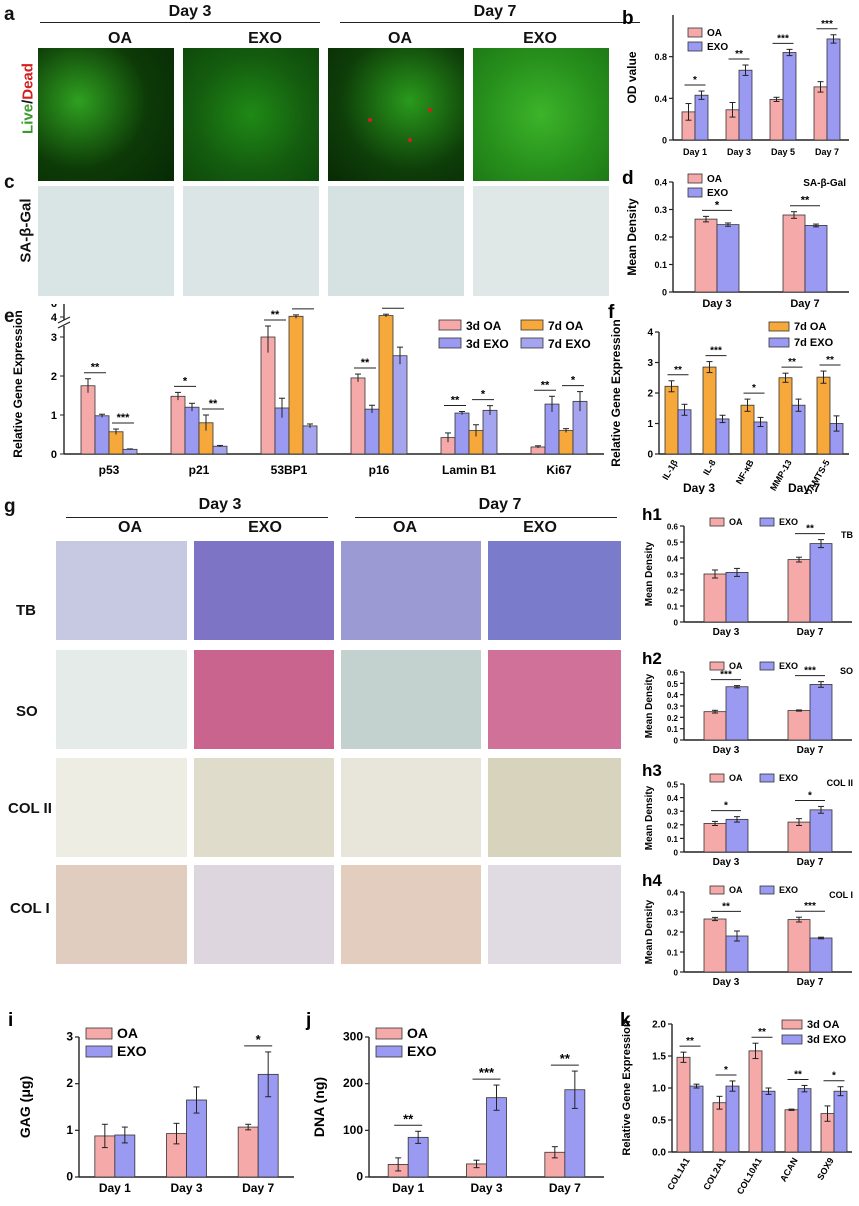  Describe the element at coordinates (120, 38) in the screenshot. I see `a-oa-header-d3: OA` at that location.